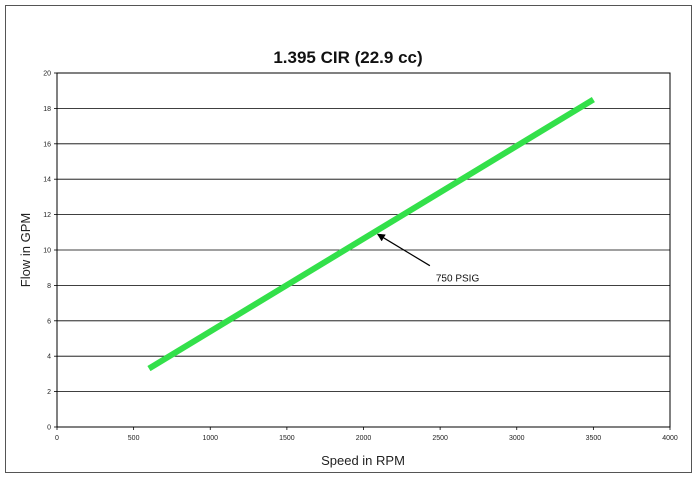  I want to click on x-tick-label: 3000, so click(517, 438).